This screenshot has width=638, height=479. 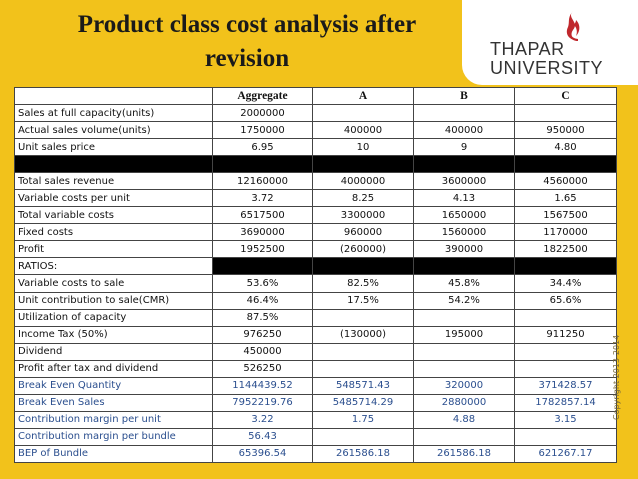 I want to click on value-cell: 5485714.29, so click(x=363, y=402).